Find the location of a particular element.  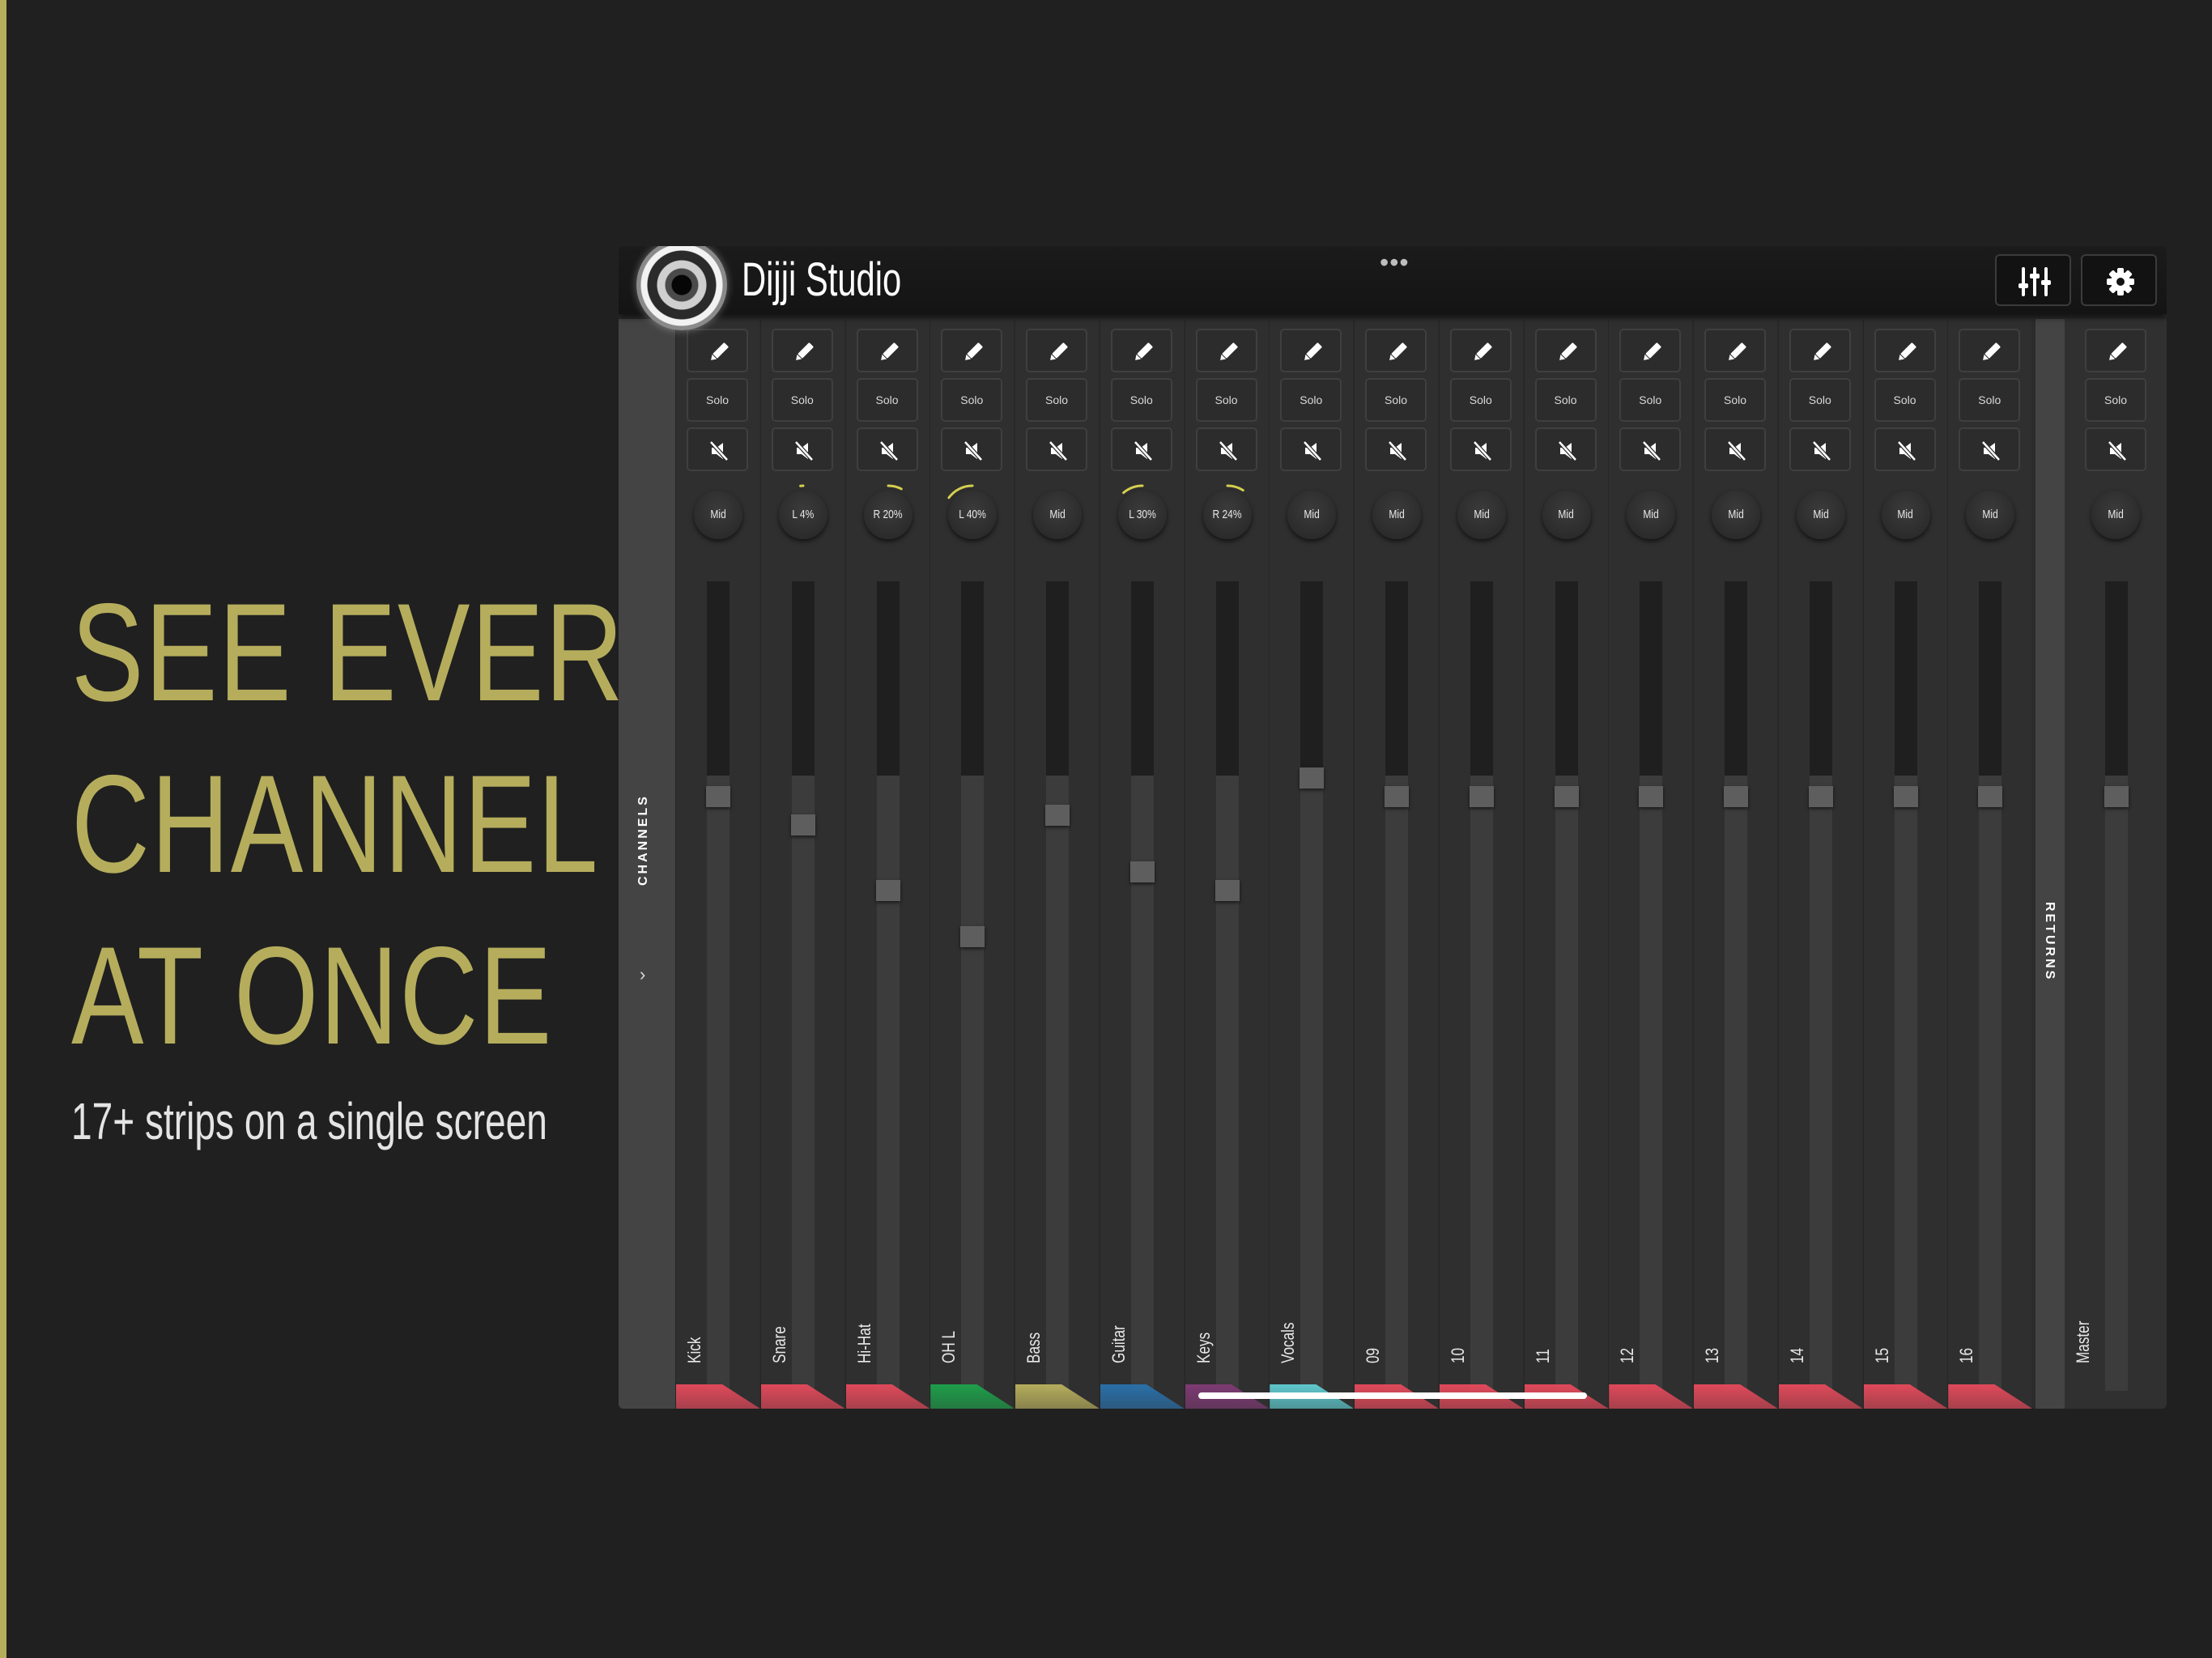

channels-tab: CHANNELS › is located at coordinates (647, 864).